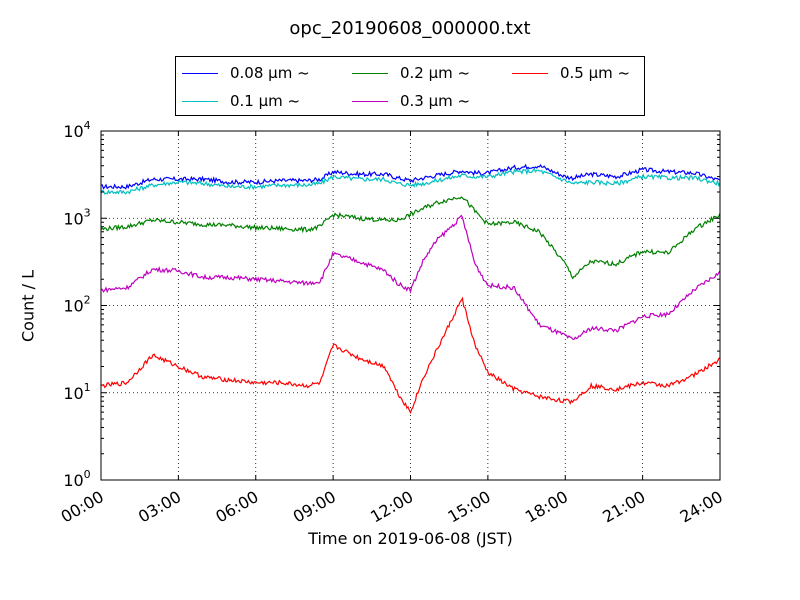 This screenshot has height=600, width=800. I want to click on x-tick-label: 03:00, so click(159, 507).